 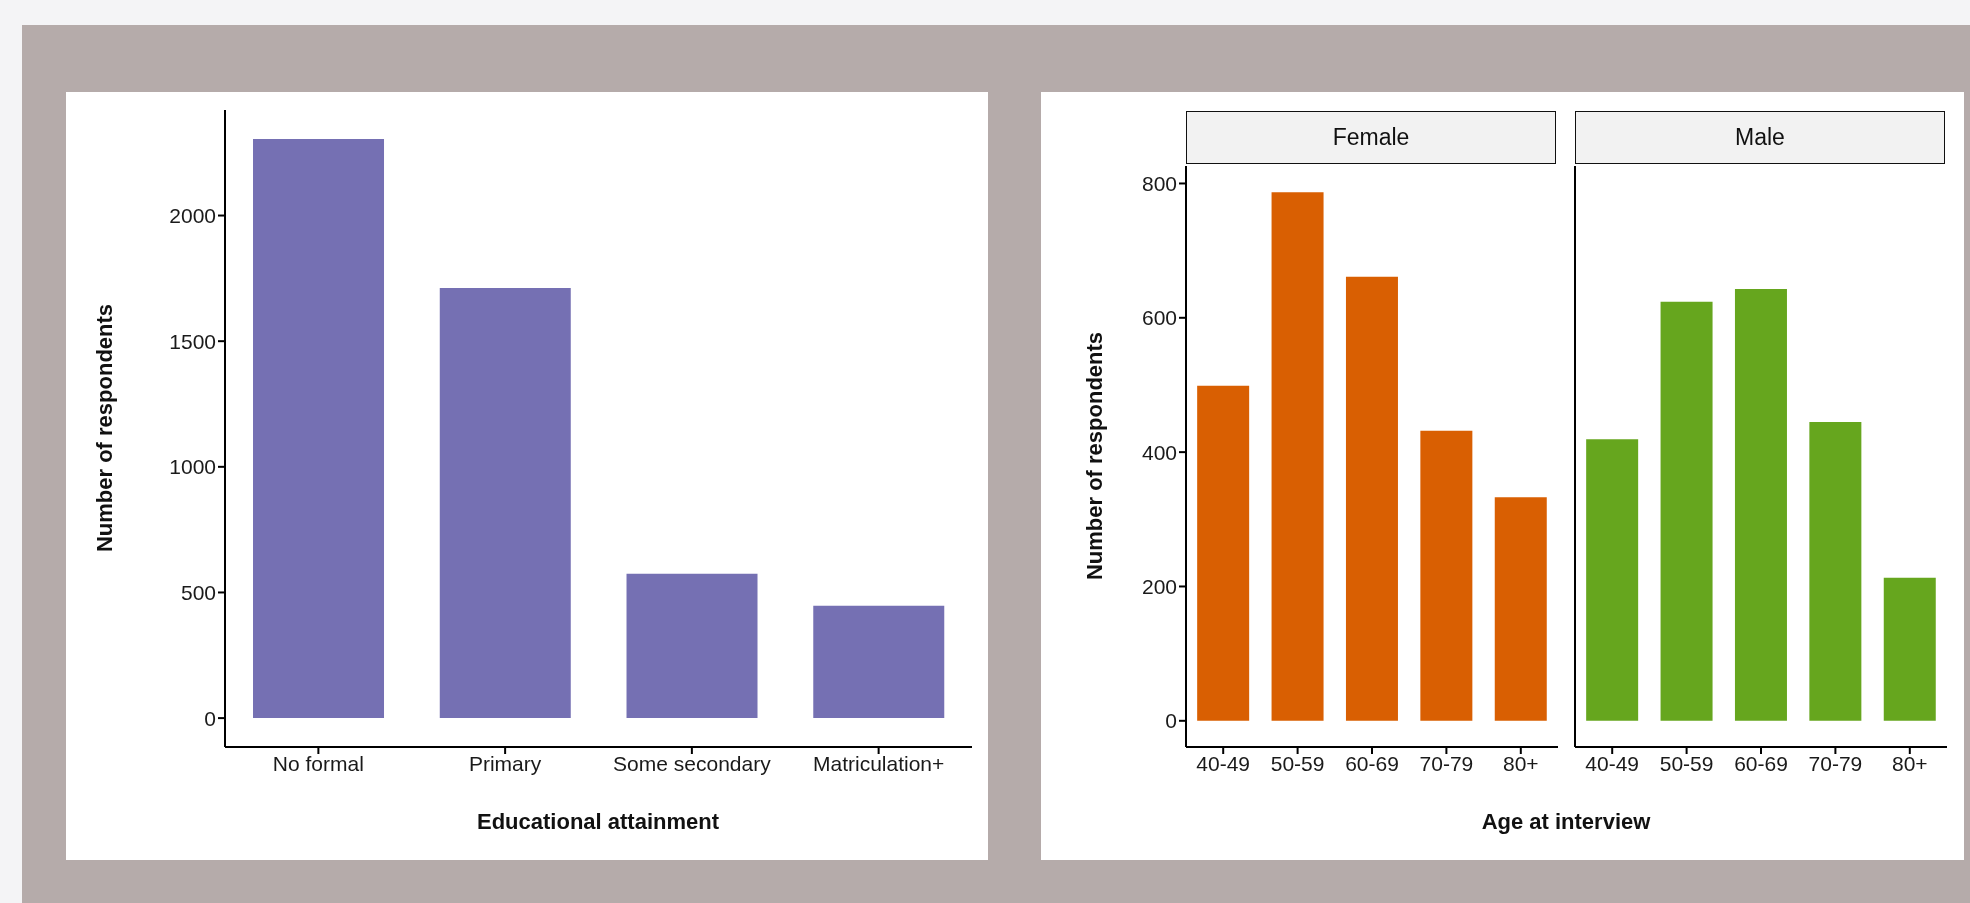 What do you see at coordinates (192, 341) in the screenshot?
I see `y-tick-label: 1500` at bounding box center [192, 341].